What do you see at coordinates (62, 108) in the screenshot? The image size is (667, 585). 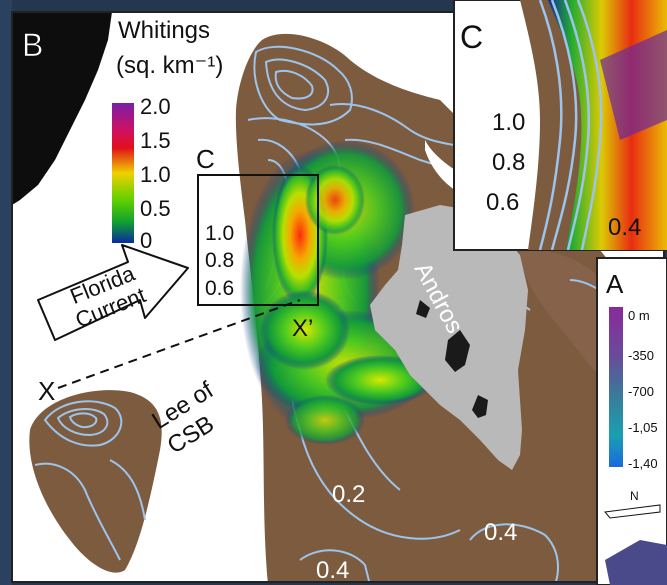 I see `florida-landmass` at bounding box center [62, 108].